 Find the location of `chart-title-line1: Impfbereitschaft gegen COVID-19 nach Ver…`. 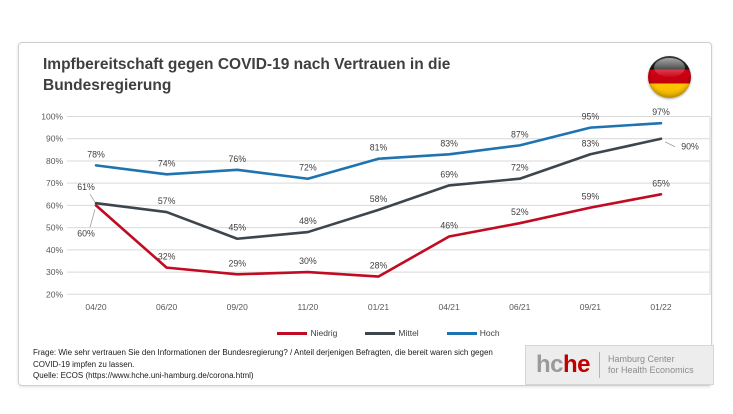

chart-title-line1: Impfbereitschaft gegen COVID-19 nach Ver… is located at coordinates (247, 64).